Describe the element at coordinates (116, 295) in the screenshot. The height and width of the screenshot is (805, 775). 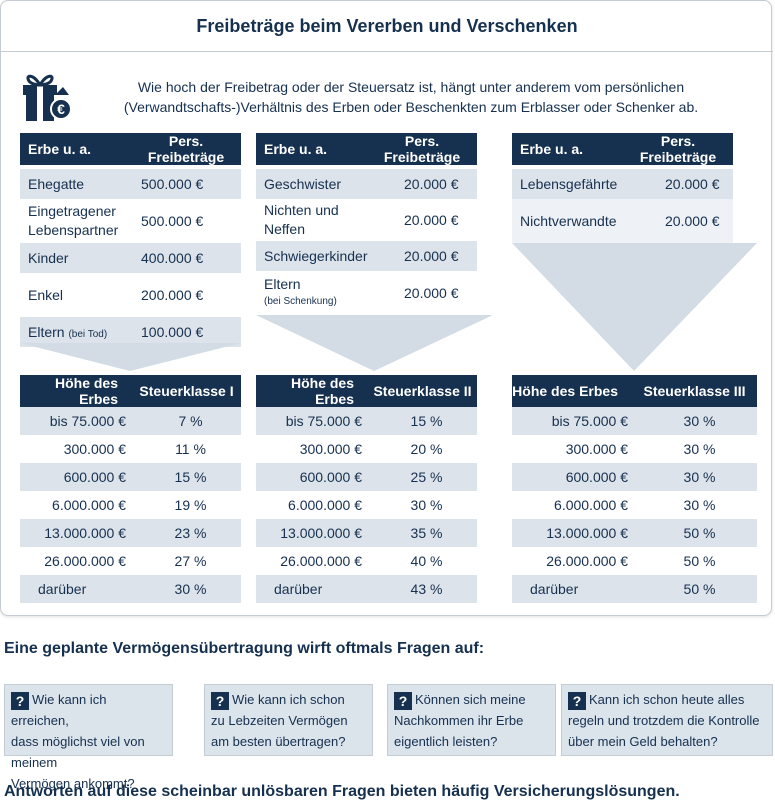
I see `table-row: Enkel 200.000 €` at that location.